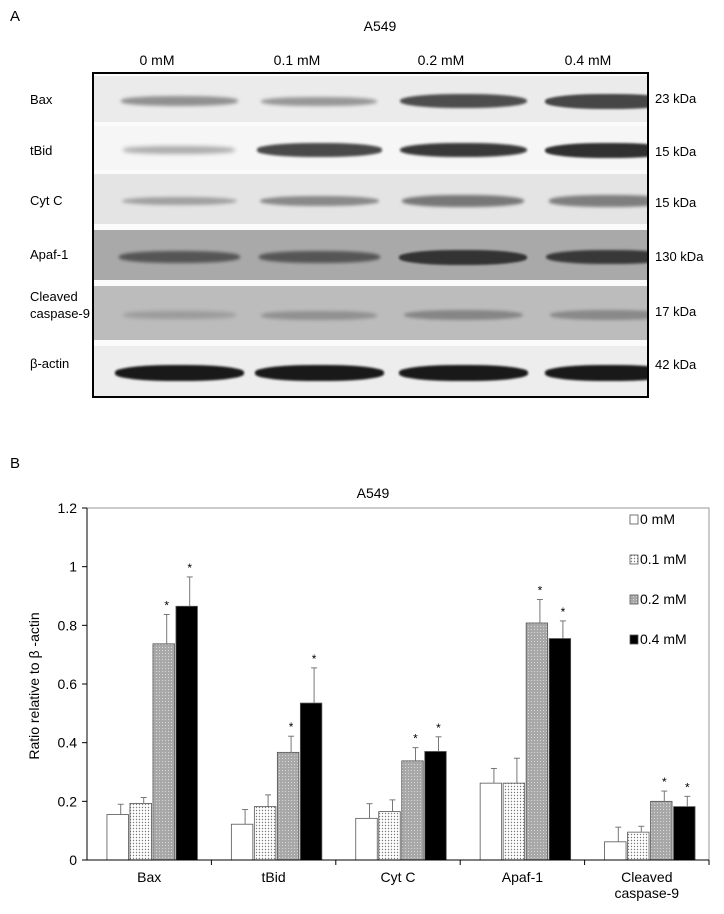 The width and height of the screenshot is (724, 914). What do you see at coordinates (657, 519) in the screenshot?
I see `legend-label: 0 mM` at bounding box center [657, 519].